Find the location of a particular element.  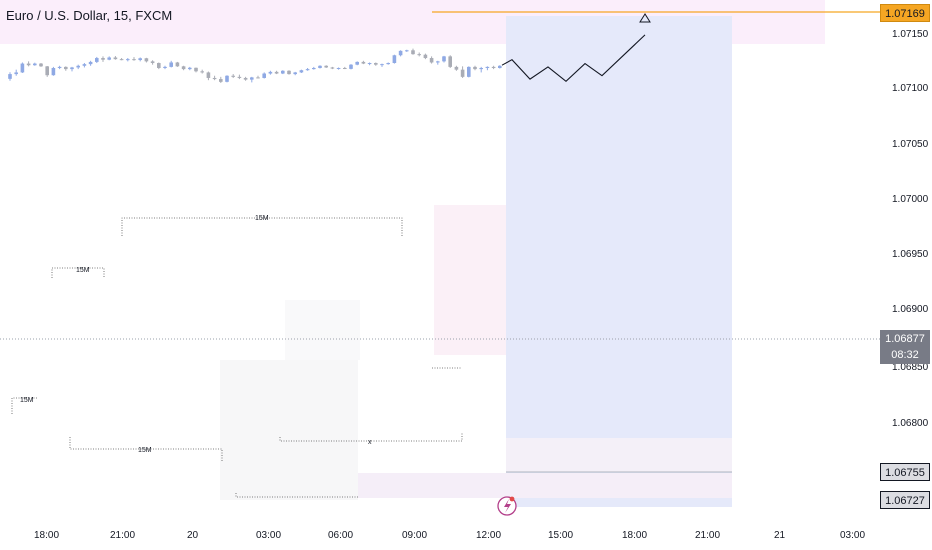

lower-zone is located at coordinates (619, 455).